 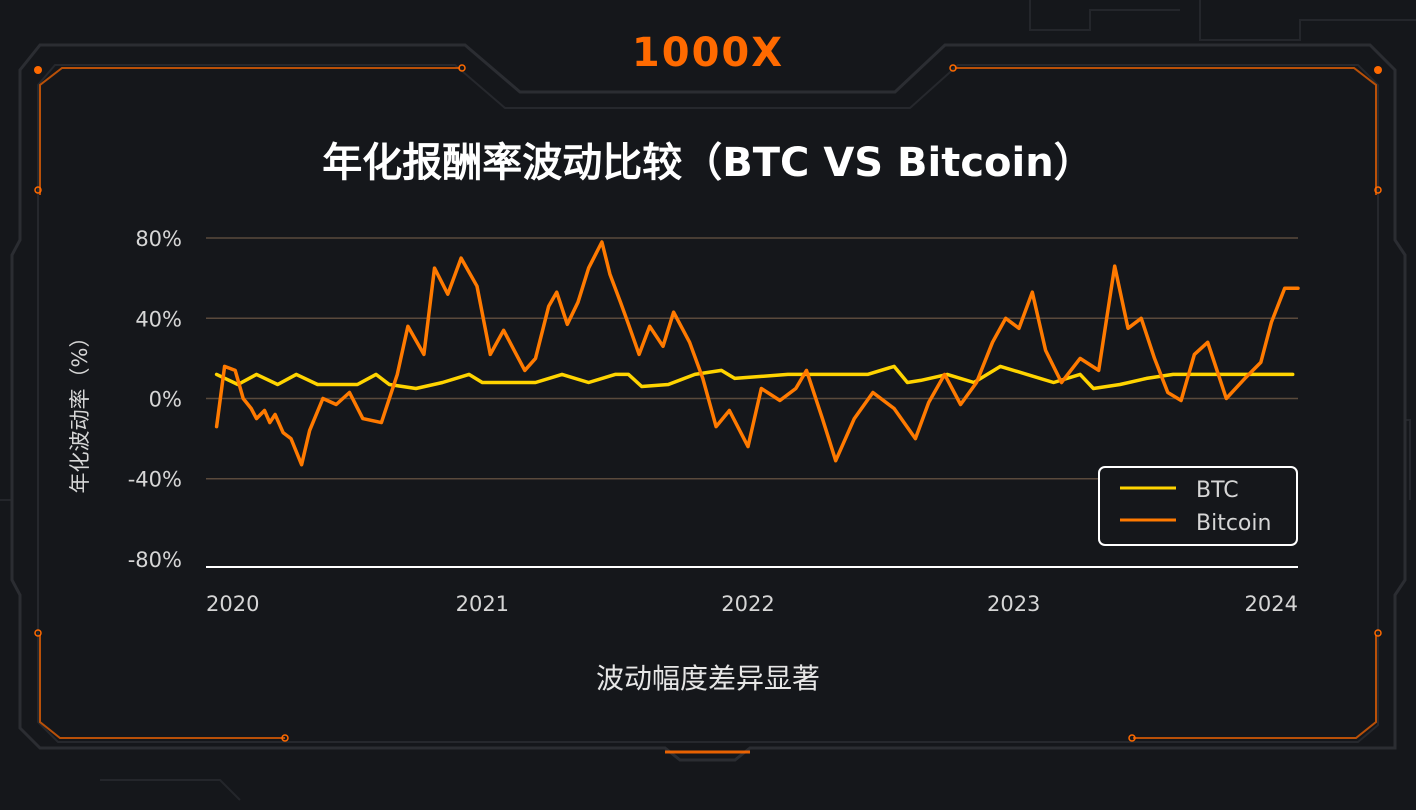 I want to click on y-tick-label-3: -40%, so click(x=155, y=480).